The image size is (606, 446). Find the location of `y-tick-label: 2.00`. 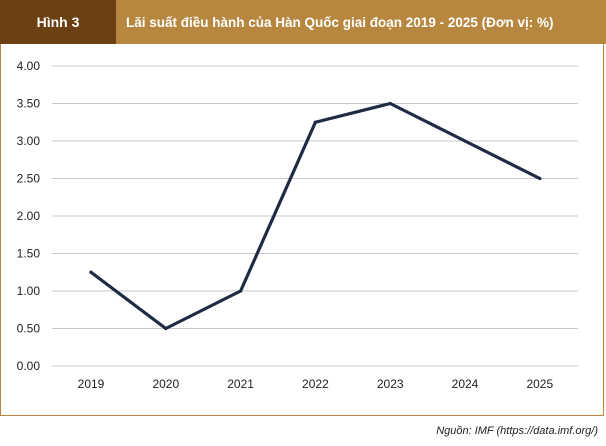

y-tick-label: 2.00 is located at coordinates (29, 216).